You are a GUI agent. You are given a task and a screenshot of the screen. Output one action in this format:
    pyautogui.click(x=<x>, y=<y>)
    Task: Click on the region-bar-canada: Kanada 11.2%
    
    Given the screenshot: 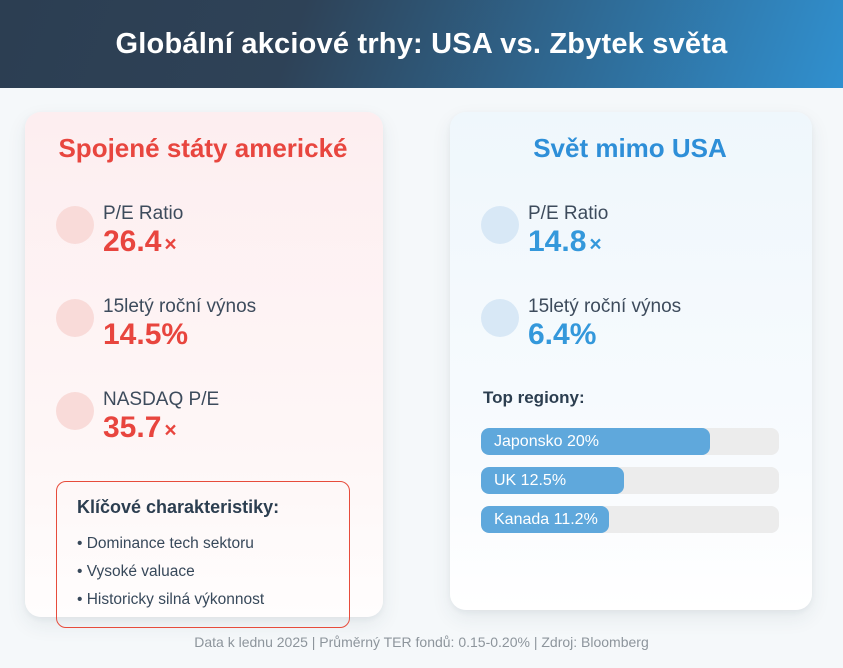 What is the action you would take?
    pyautogui.click(x=630, y=519)
    